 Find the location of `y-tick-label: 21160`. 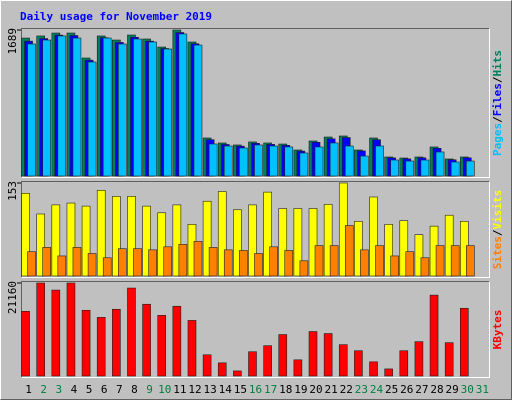

y-tick-label: 21160 is located at coordinates (12, 297).